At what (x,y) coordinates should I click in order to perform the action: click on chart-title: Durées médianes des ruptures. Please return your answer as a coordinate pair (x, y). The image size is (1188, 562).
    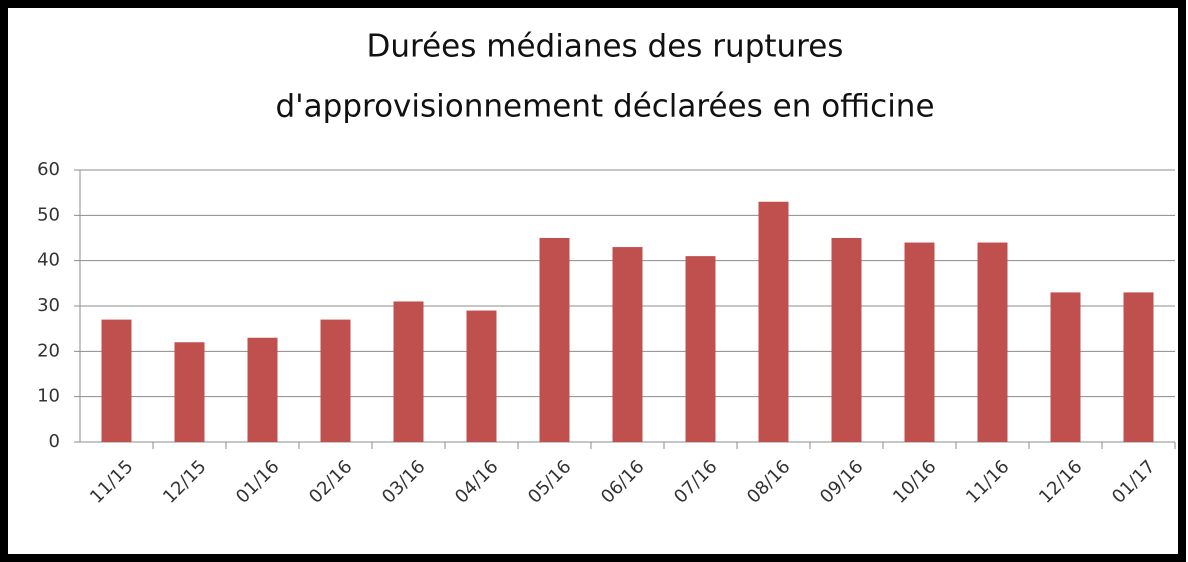
    Looking at the image, I should click on (605, 47).